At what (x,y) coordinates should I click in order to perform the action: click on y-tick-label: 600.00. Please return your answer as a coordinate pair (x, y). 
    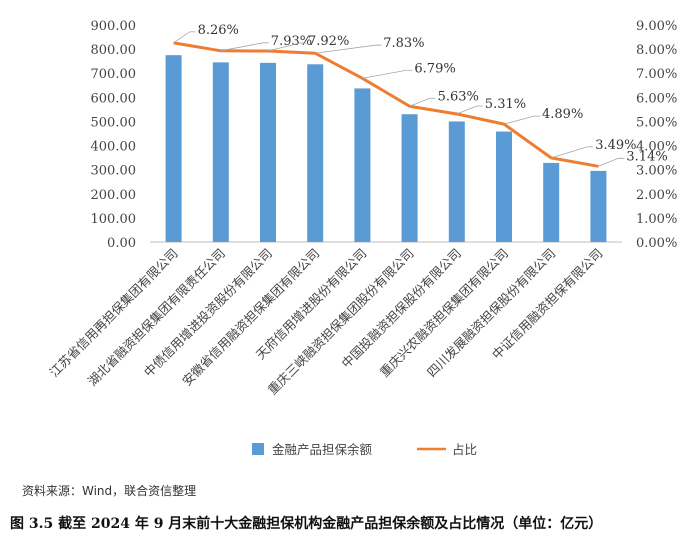
    Looking at the image, I should click on (114, 98).